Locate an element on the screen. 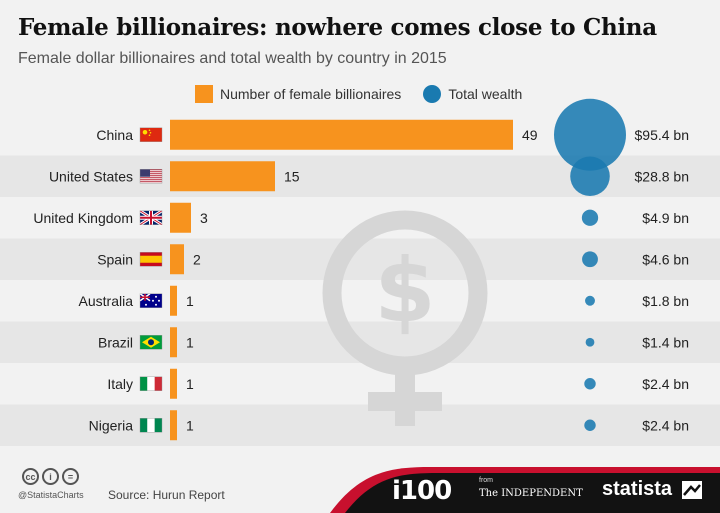 The height and width of the screenshot is (513, 720). category-label: United States is located at coordinates (91, 176).